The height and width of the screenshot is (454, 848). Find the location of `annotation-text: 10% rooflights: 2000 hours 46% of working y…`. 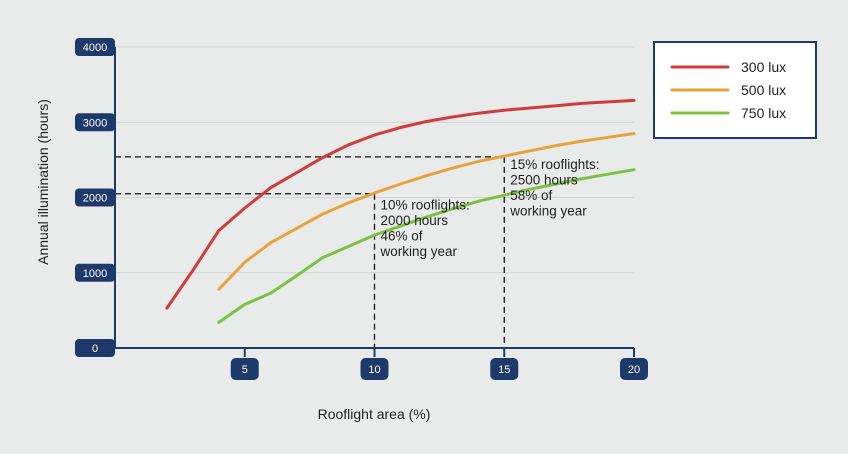

annotation-text: 10% rooflights: 2000 hours 46% of working y… is located at coordinates (425, 228).